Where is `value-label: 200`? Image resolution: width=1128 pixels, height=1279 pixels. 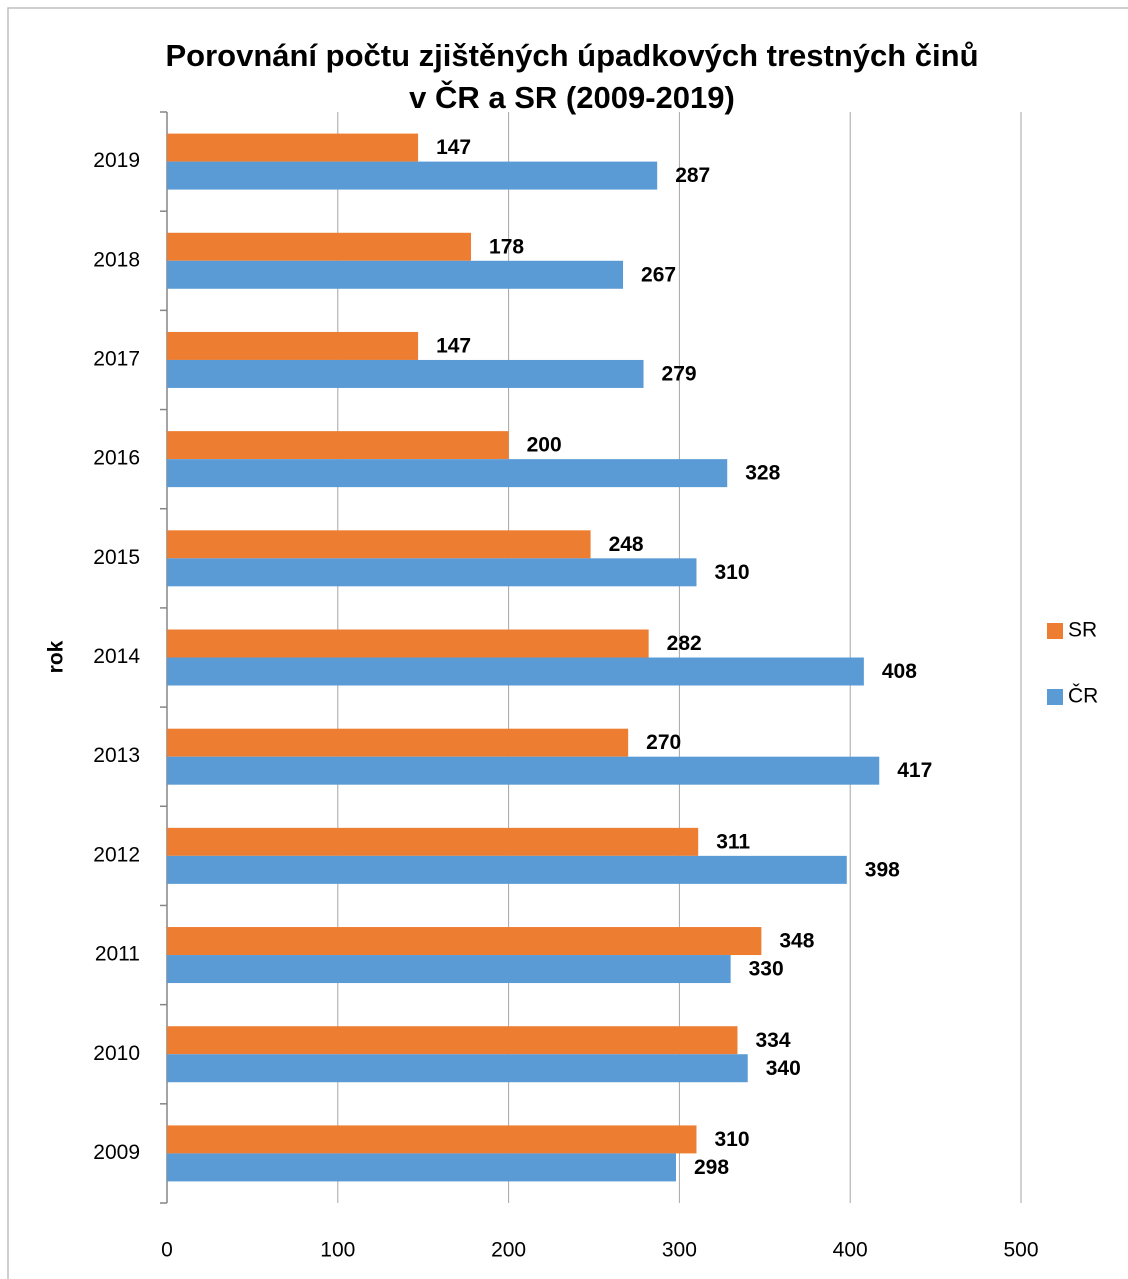
value-label: 200 is located at coordinates (544, 445).